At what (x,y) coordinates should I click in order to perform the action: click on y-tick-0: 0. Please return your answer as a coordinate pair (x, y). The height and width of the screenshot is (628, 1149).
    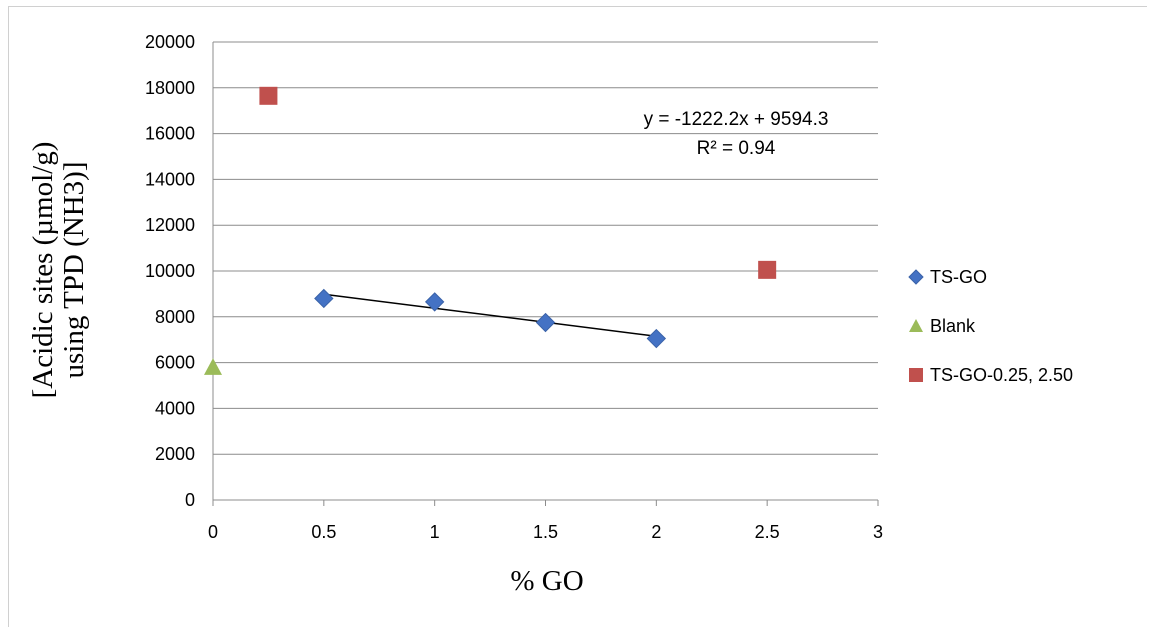
    Looking at the image, I should click on (190, 500).